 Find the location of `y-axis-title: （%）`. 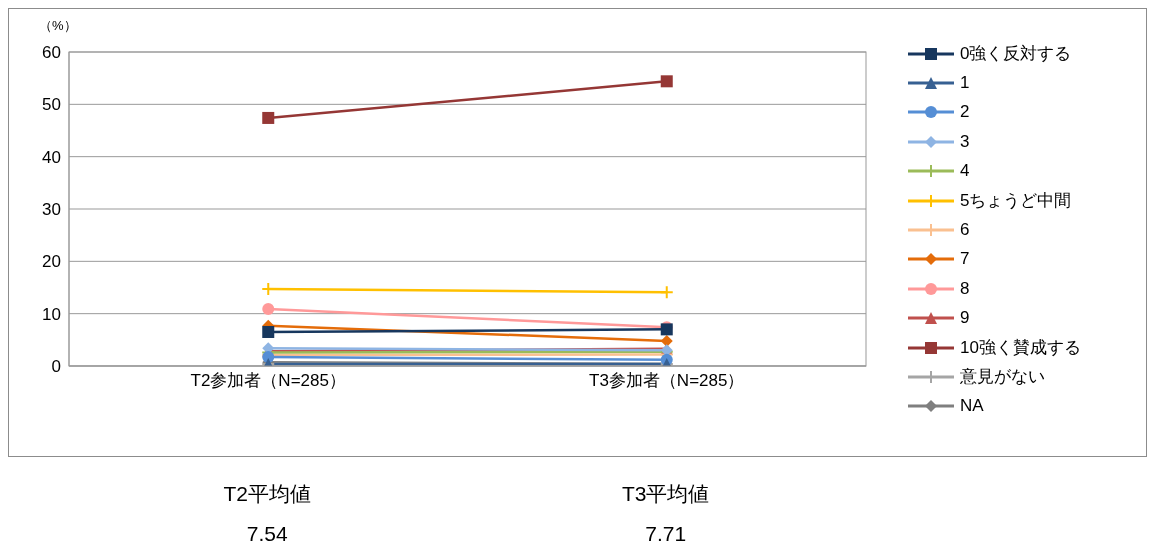

y-axis-title: （%） is located at coordinates (58, 26).